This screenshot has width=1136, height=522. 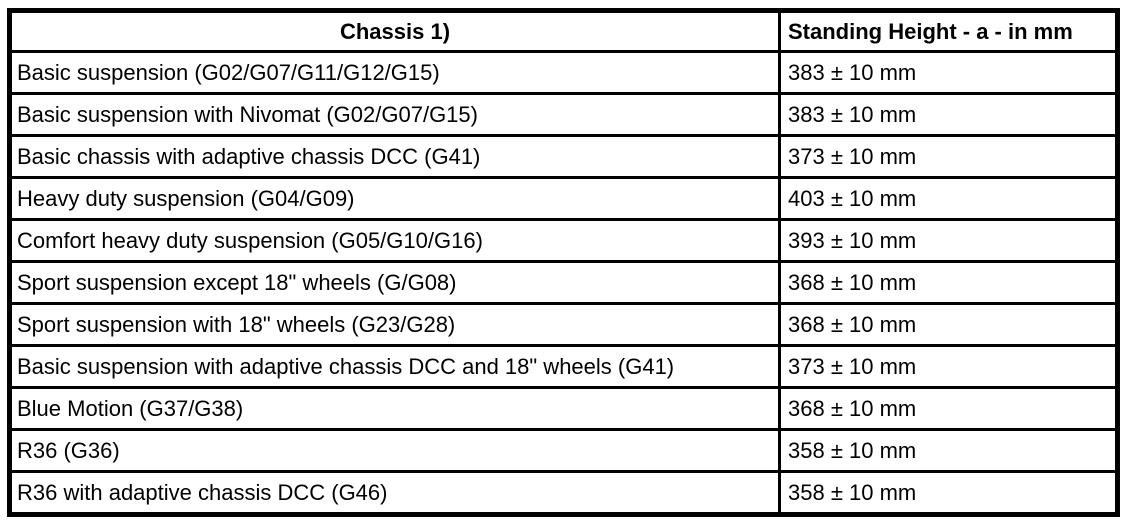 I want to click on table-row: Blue Motion (G37/G38) 368 ± 10 mm, so click(x=563, y=408).